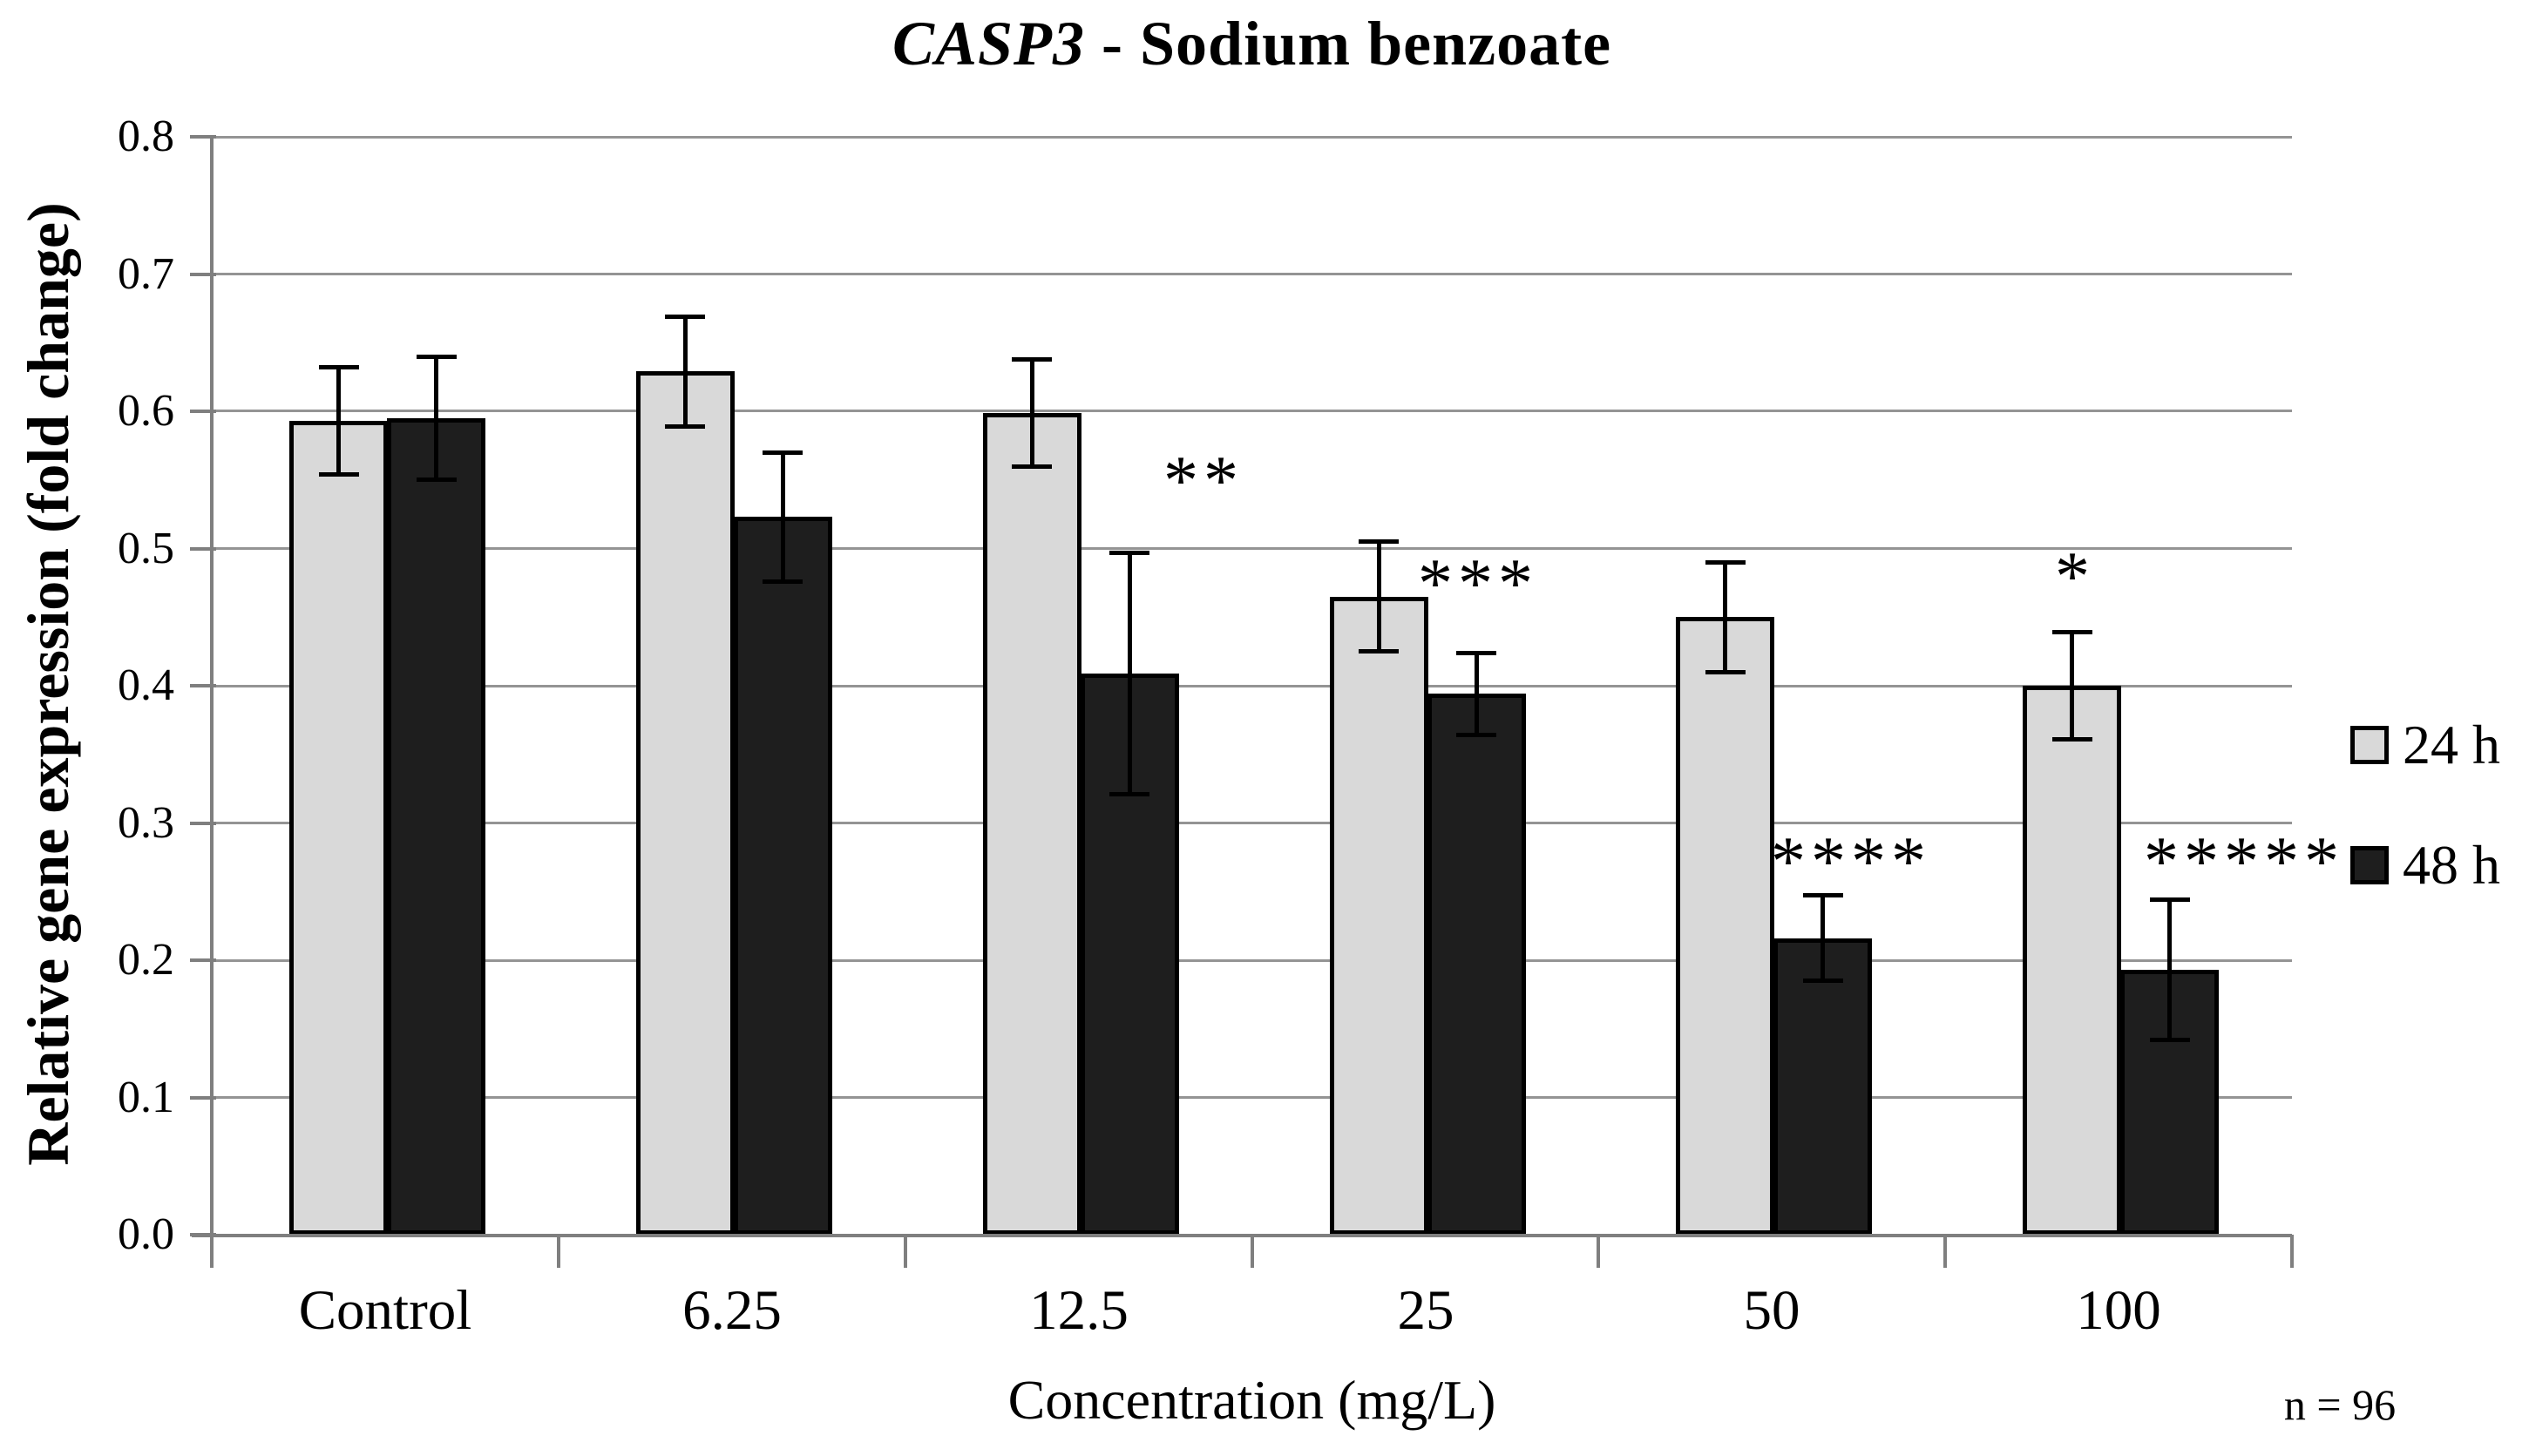  I want to click on significance-marker: ****, so click(1851, 861).